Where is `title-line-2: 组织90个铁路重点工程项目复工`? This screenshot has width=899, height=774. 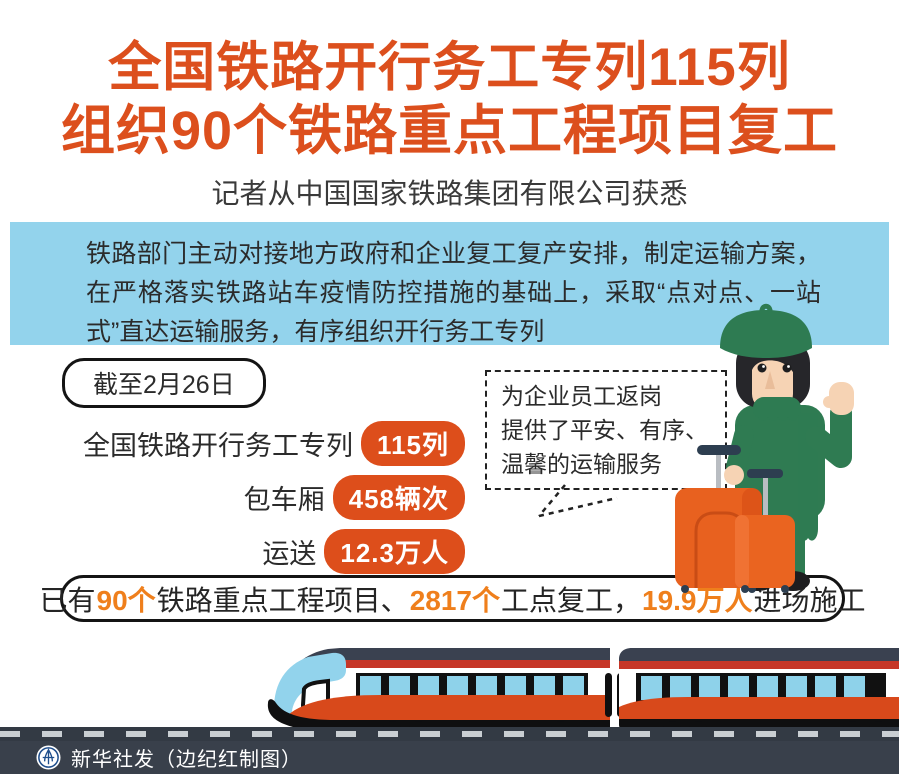 title-line-2: 组织90个铁路重点工程项目复工 is located at coordinates (449, 131).